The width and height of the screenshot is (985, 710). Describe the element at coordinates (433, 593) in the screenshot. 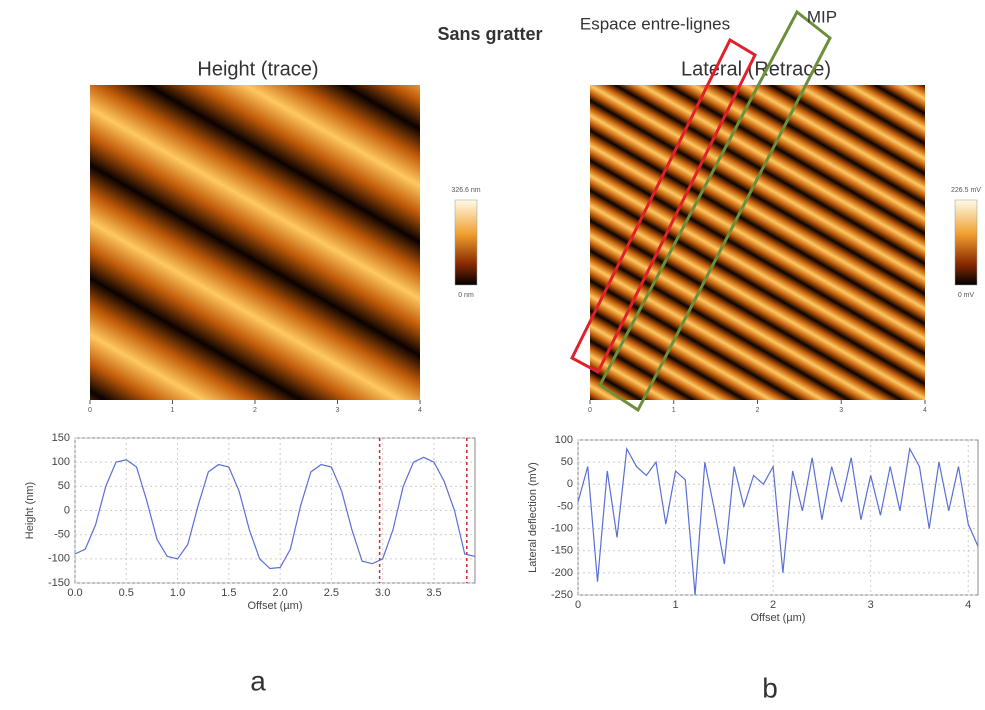

I see `x-tick-label: 3.5` at that location.